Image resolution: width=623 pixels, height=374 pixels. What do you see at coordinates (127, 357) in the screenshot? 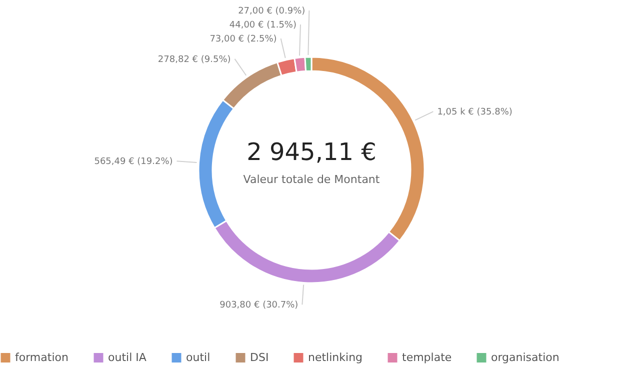
I see `legend-label: outil IA` at bounding box center [127, 357].